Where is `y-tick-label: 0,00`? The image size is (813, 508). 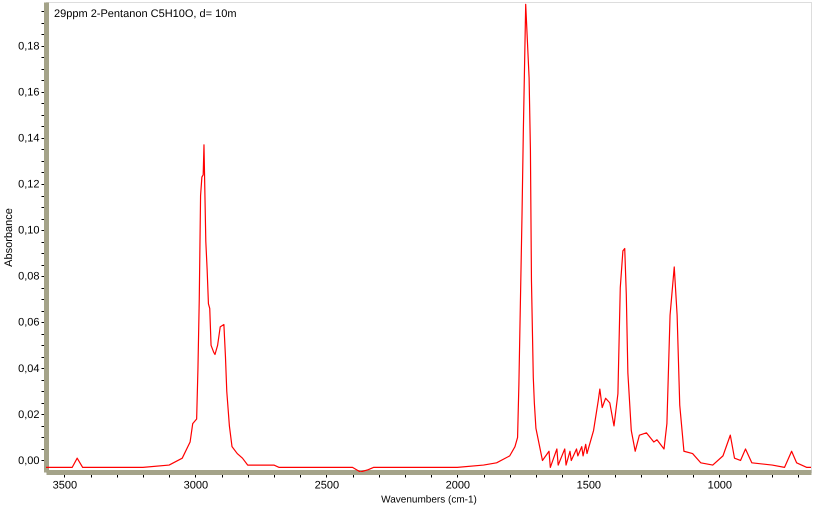 y-tick-label: 0,00 is located at coordinates (29, 460).